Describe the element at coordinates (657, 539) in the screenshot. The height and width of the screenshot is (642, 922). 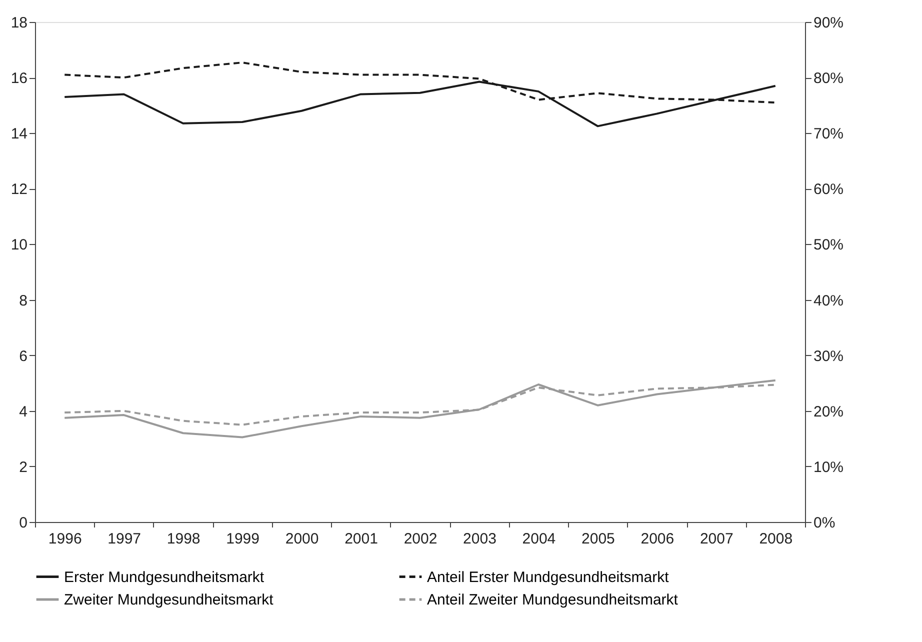
I see `x-tick-label: 2006` at that location.